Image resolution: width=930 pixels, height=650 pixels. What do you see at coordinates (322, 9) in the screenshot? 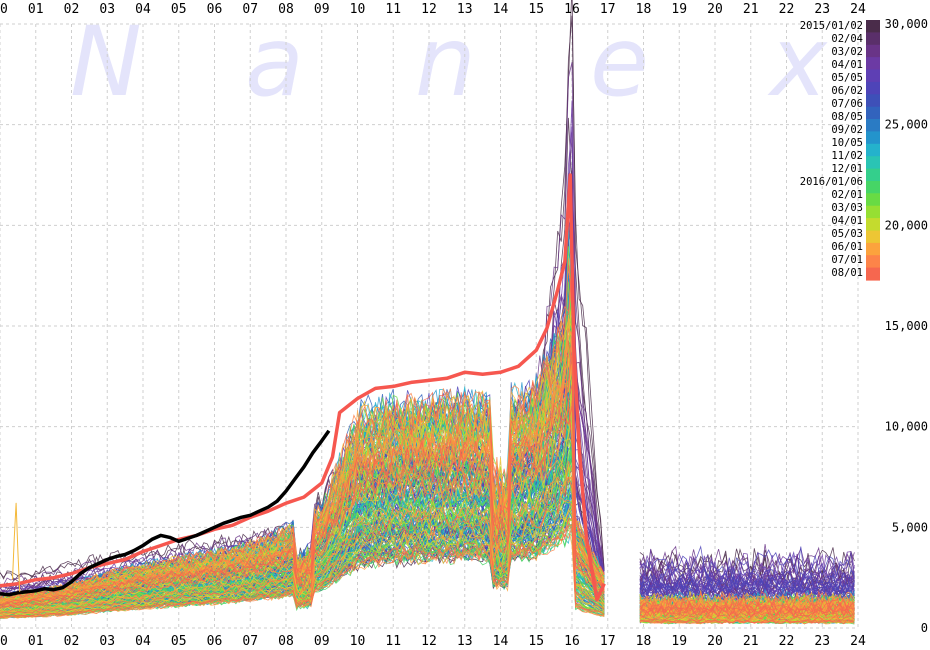
I see `x-tick-label: 09` at bounding box center [322, 9].